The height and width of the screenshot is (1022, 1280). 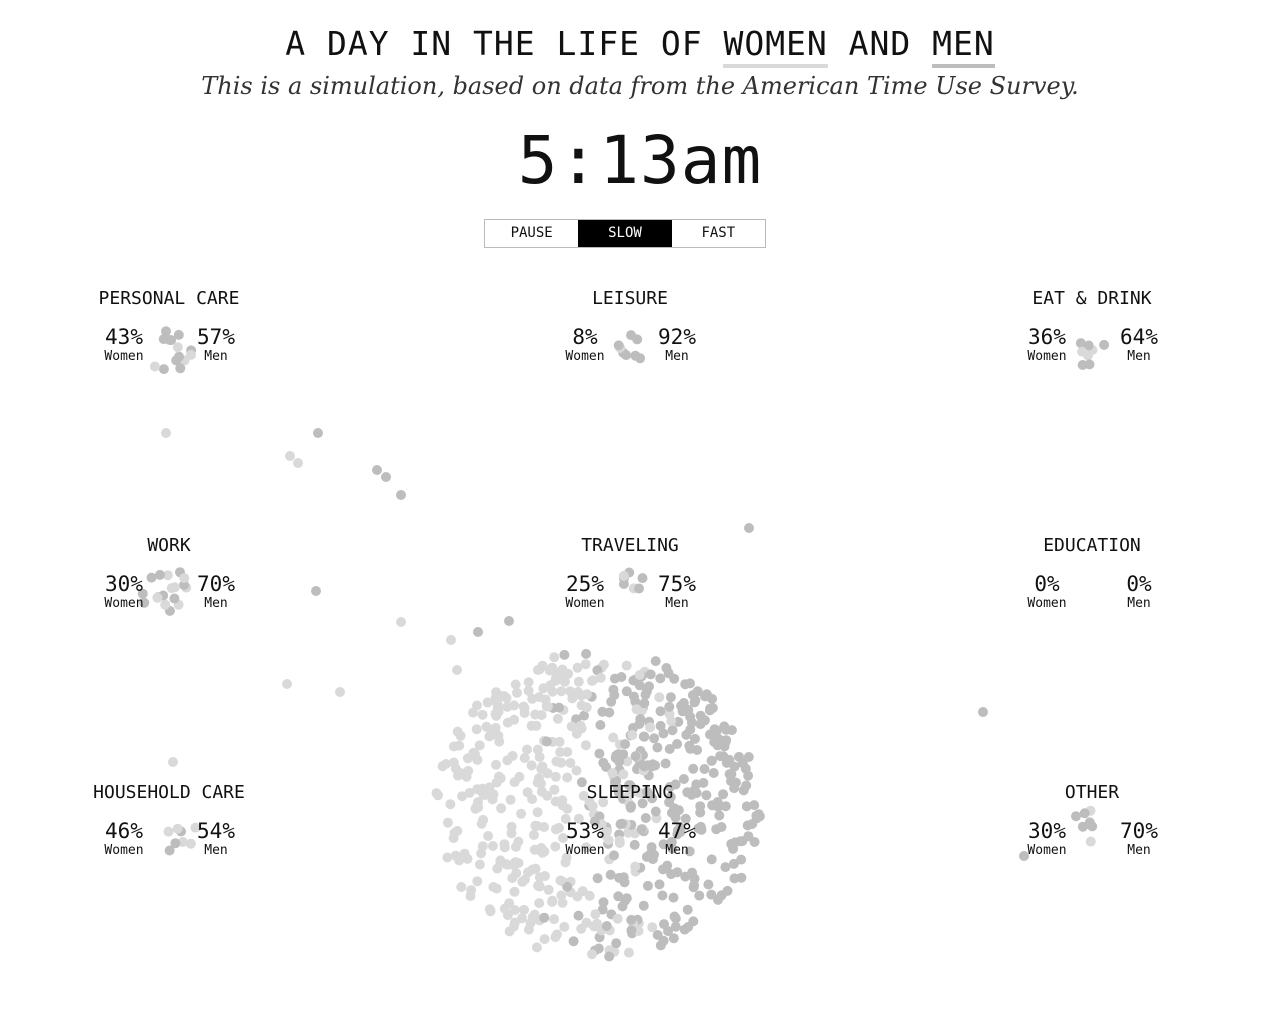 What do you see at coordinates (169, 576) in the screenshot?
I see `cluster-work: WORK 30% Women 70% Men` at bounding box center [169, 576].